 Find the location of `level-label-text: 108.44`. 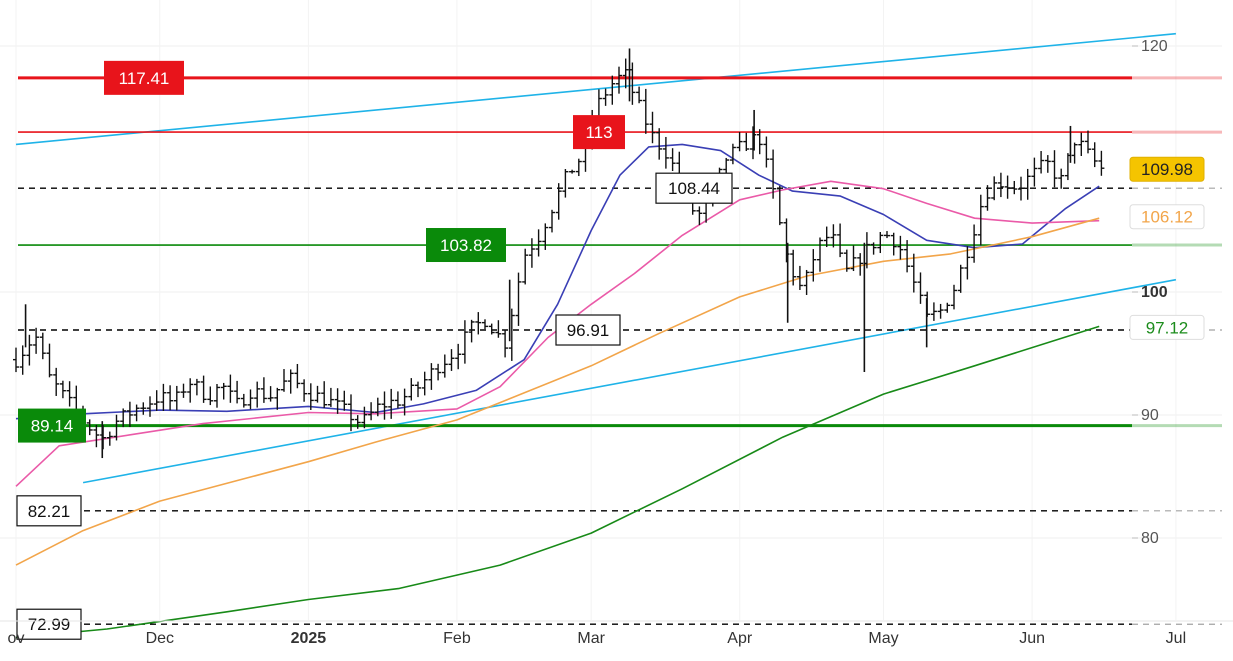

level-label-text: 108.44 is located at coordinates (694, 188).